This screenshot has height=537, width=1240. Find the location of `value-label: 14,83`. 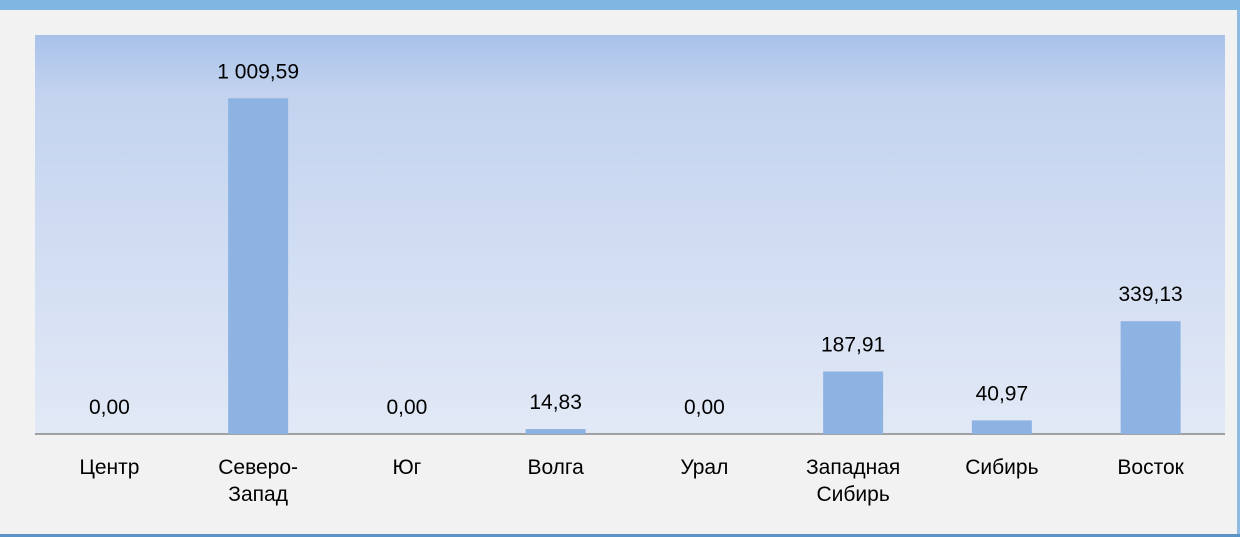

value-label: 14,83 is located at coordinates (555, 402).